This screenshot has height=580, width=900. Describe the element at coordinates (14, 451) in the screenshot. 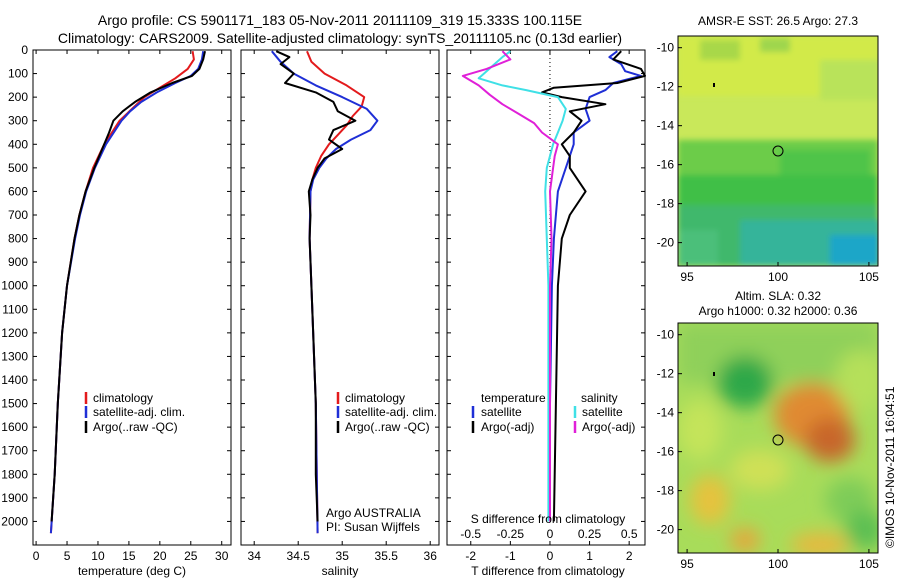

I see `y-tick-label: 1700` at that location.